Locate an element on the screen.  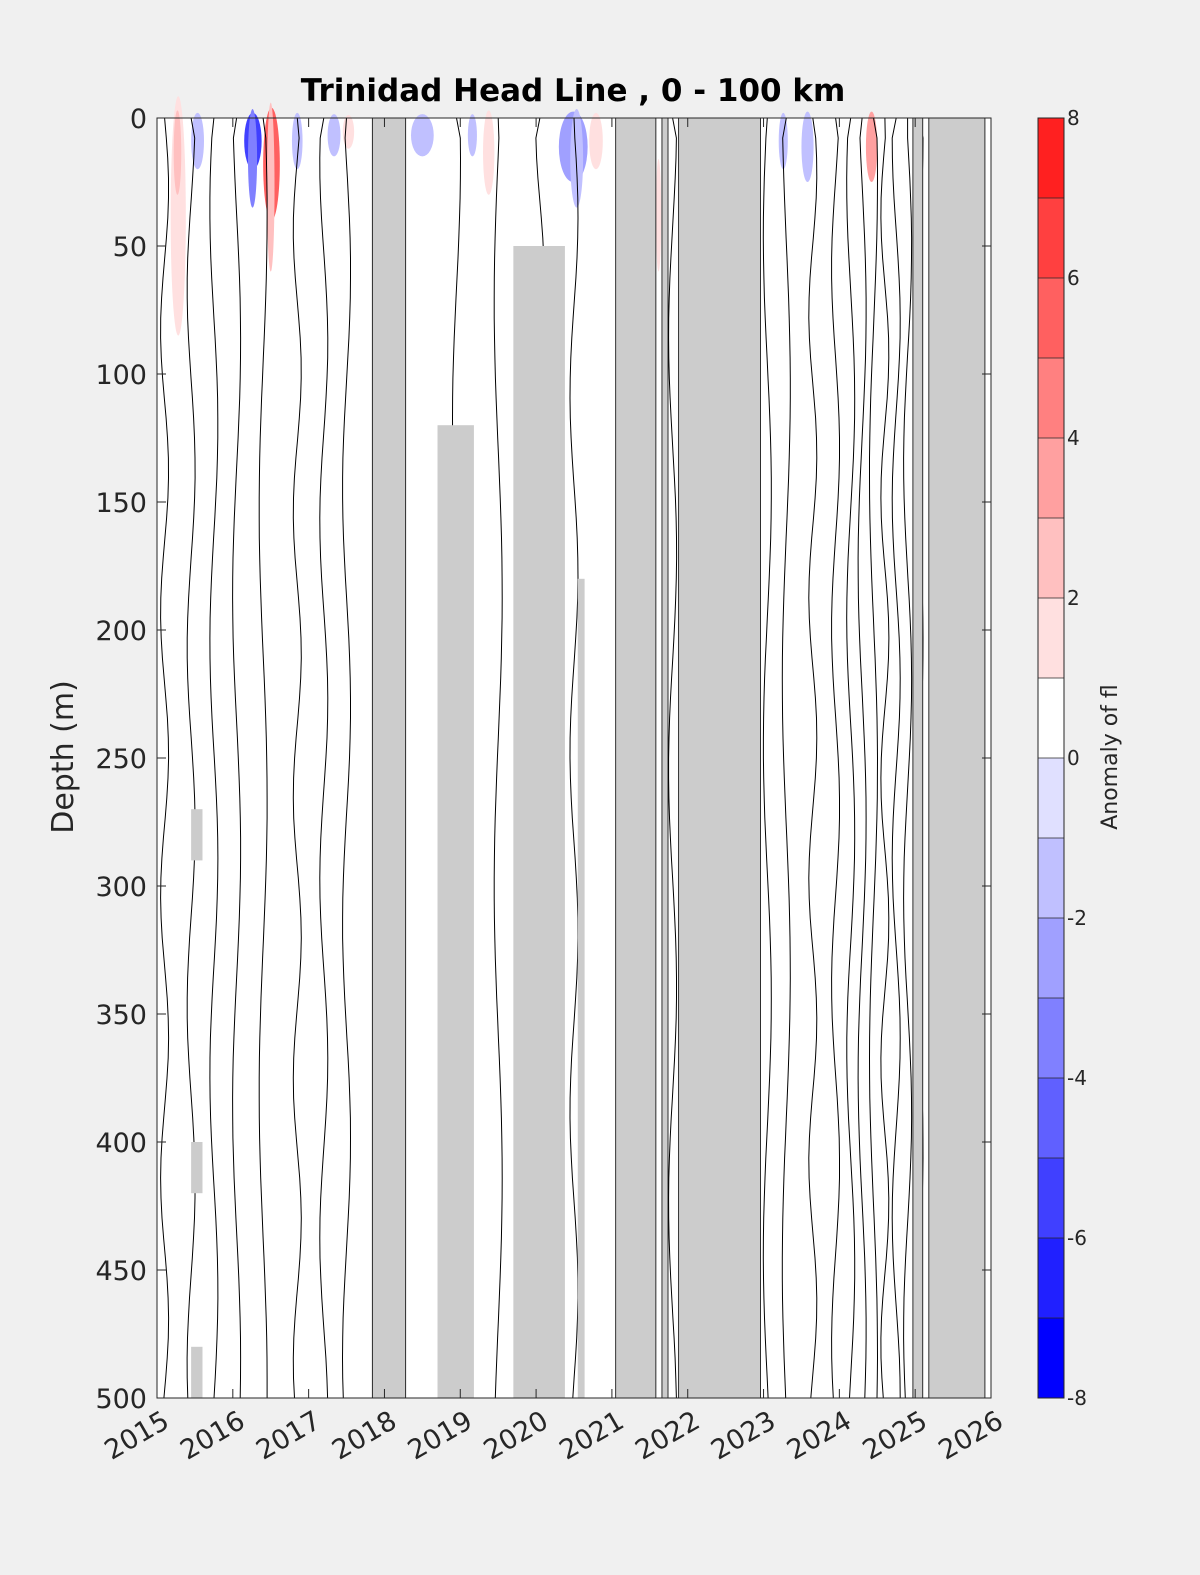
colorbar-tick-label: 6 is located at coordinates (1073, 278).